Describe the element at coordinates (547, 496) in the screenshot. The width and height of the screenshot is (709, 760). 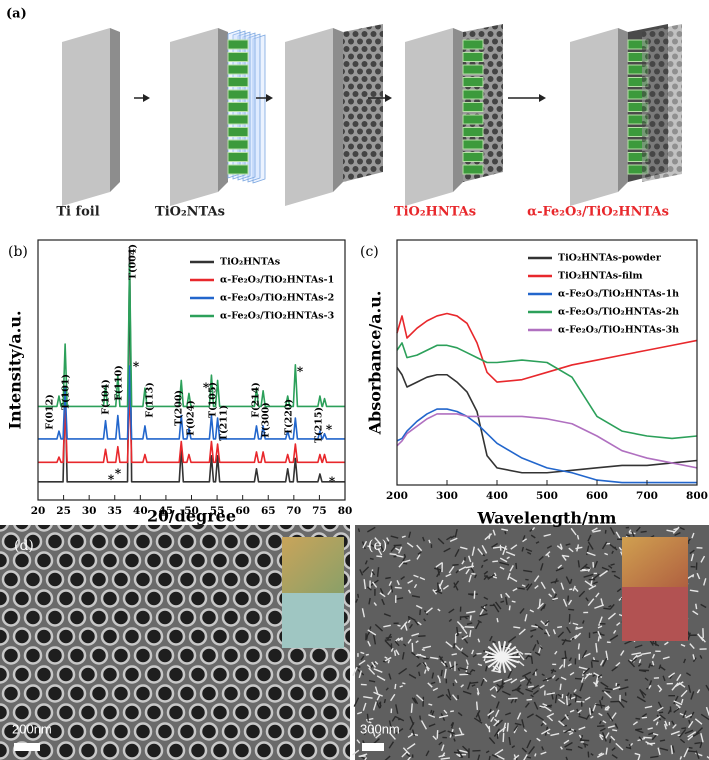
I see `x-tick-label: 500` at that location.